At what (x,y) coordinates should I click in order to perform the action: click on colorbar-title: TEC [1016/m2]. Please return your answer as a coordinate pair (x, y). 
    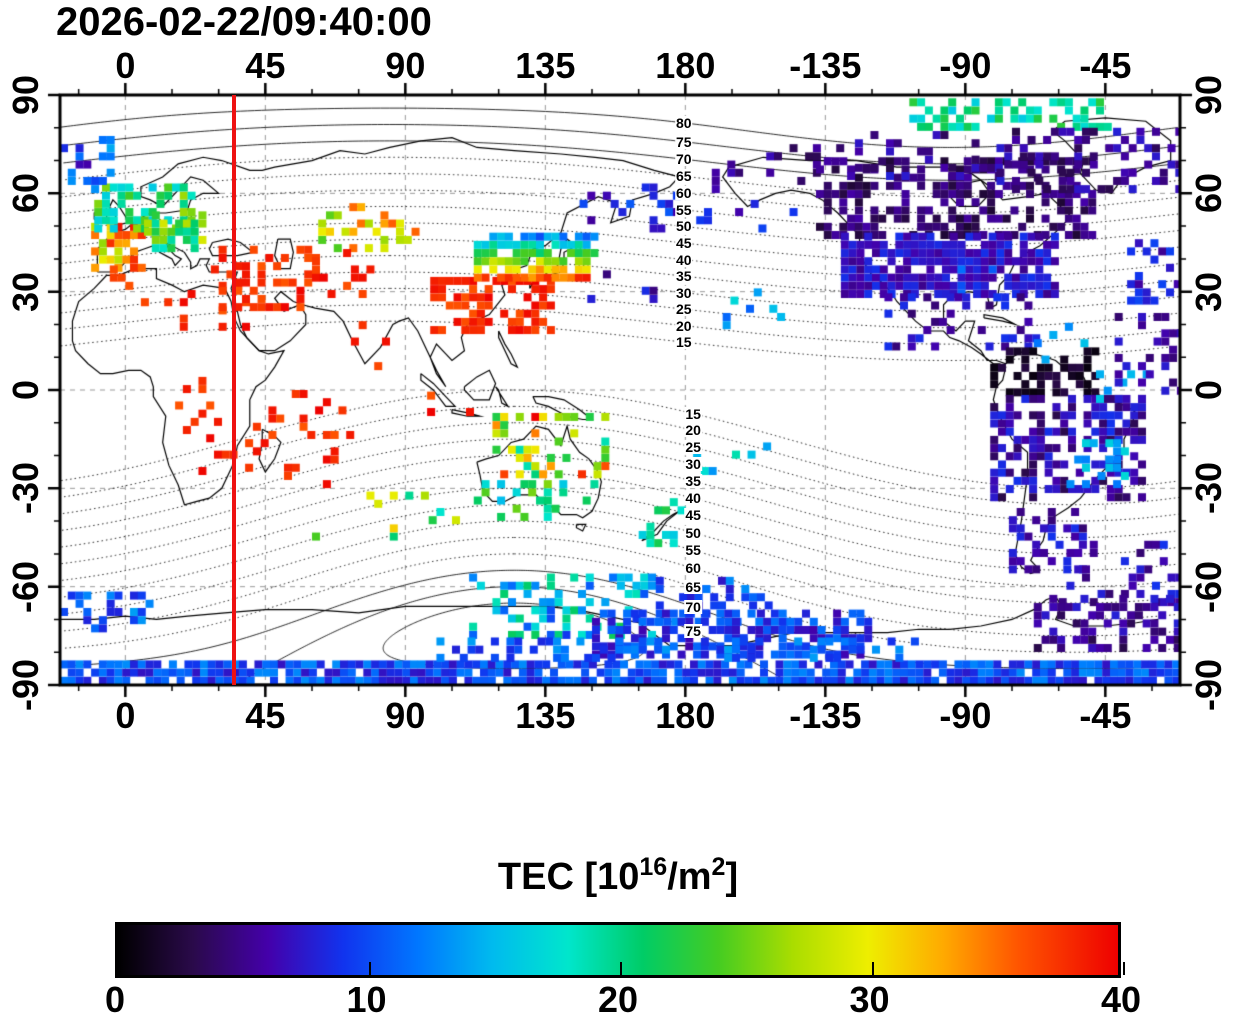
    Looking at the image, I should click on (618, 876).